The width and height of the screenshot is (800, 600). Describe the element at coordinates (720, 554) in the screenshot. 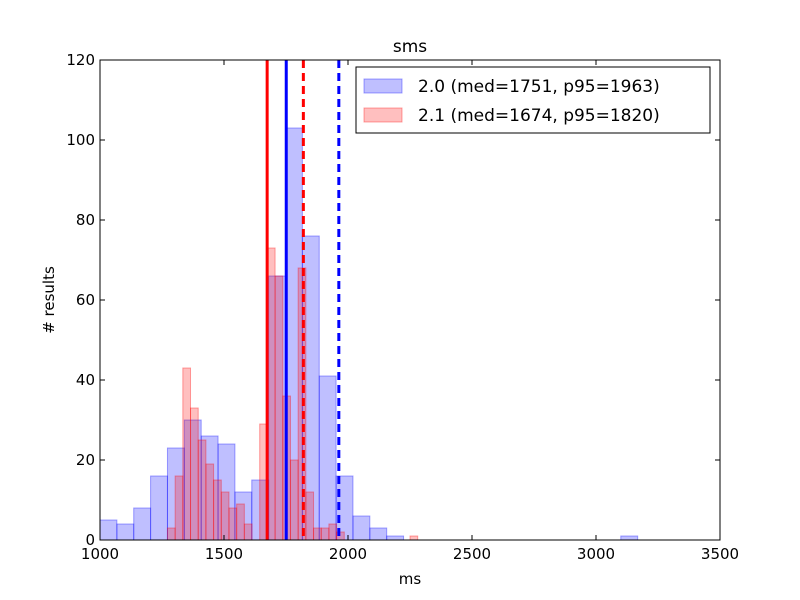

I see `x-tick-label-5: 3500` at that location.